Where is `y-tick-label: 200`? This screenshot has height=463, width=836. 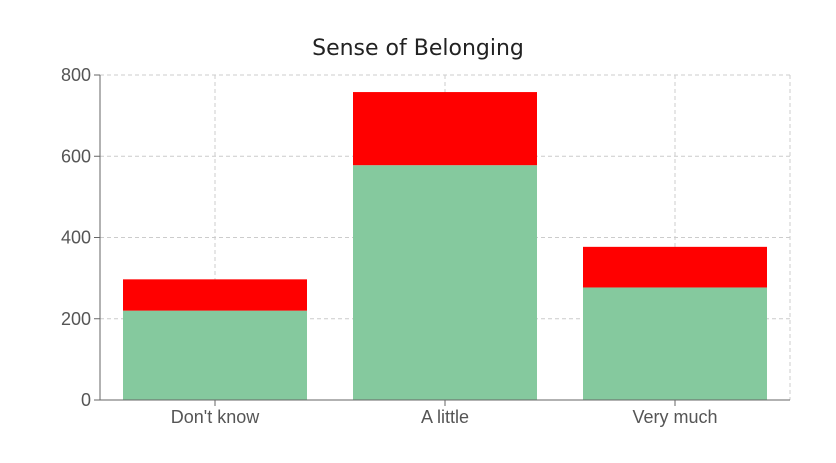 y-tick-label: 200 is located at coordinates (76, 319).